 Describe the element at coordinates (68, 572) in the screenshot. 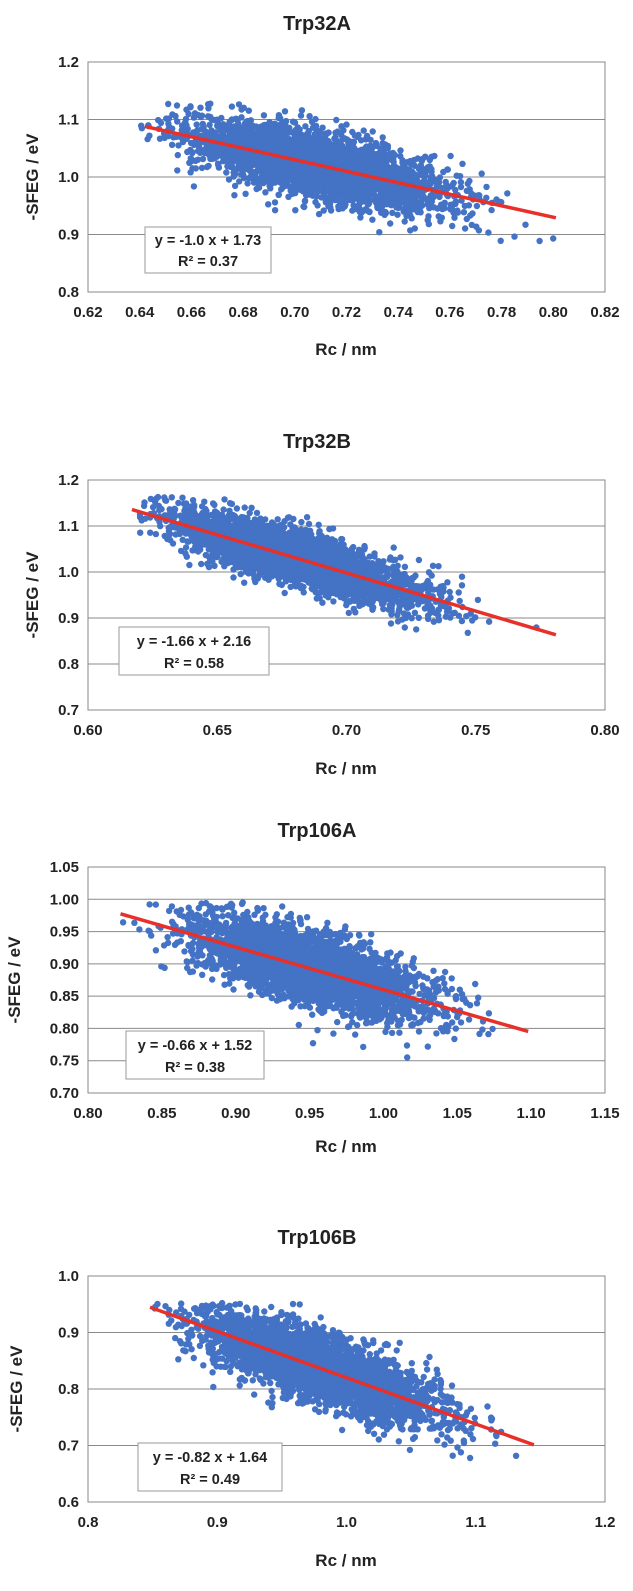

I see `y-tick-label: 1.0` at that location.